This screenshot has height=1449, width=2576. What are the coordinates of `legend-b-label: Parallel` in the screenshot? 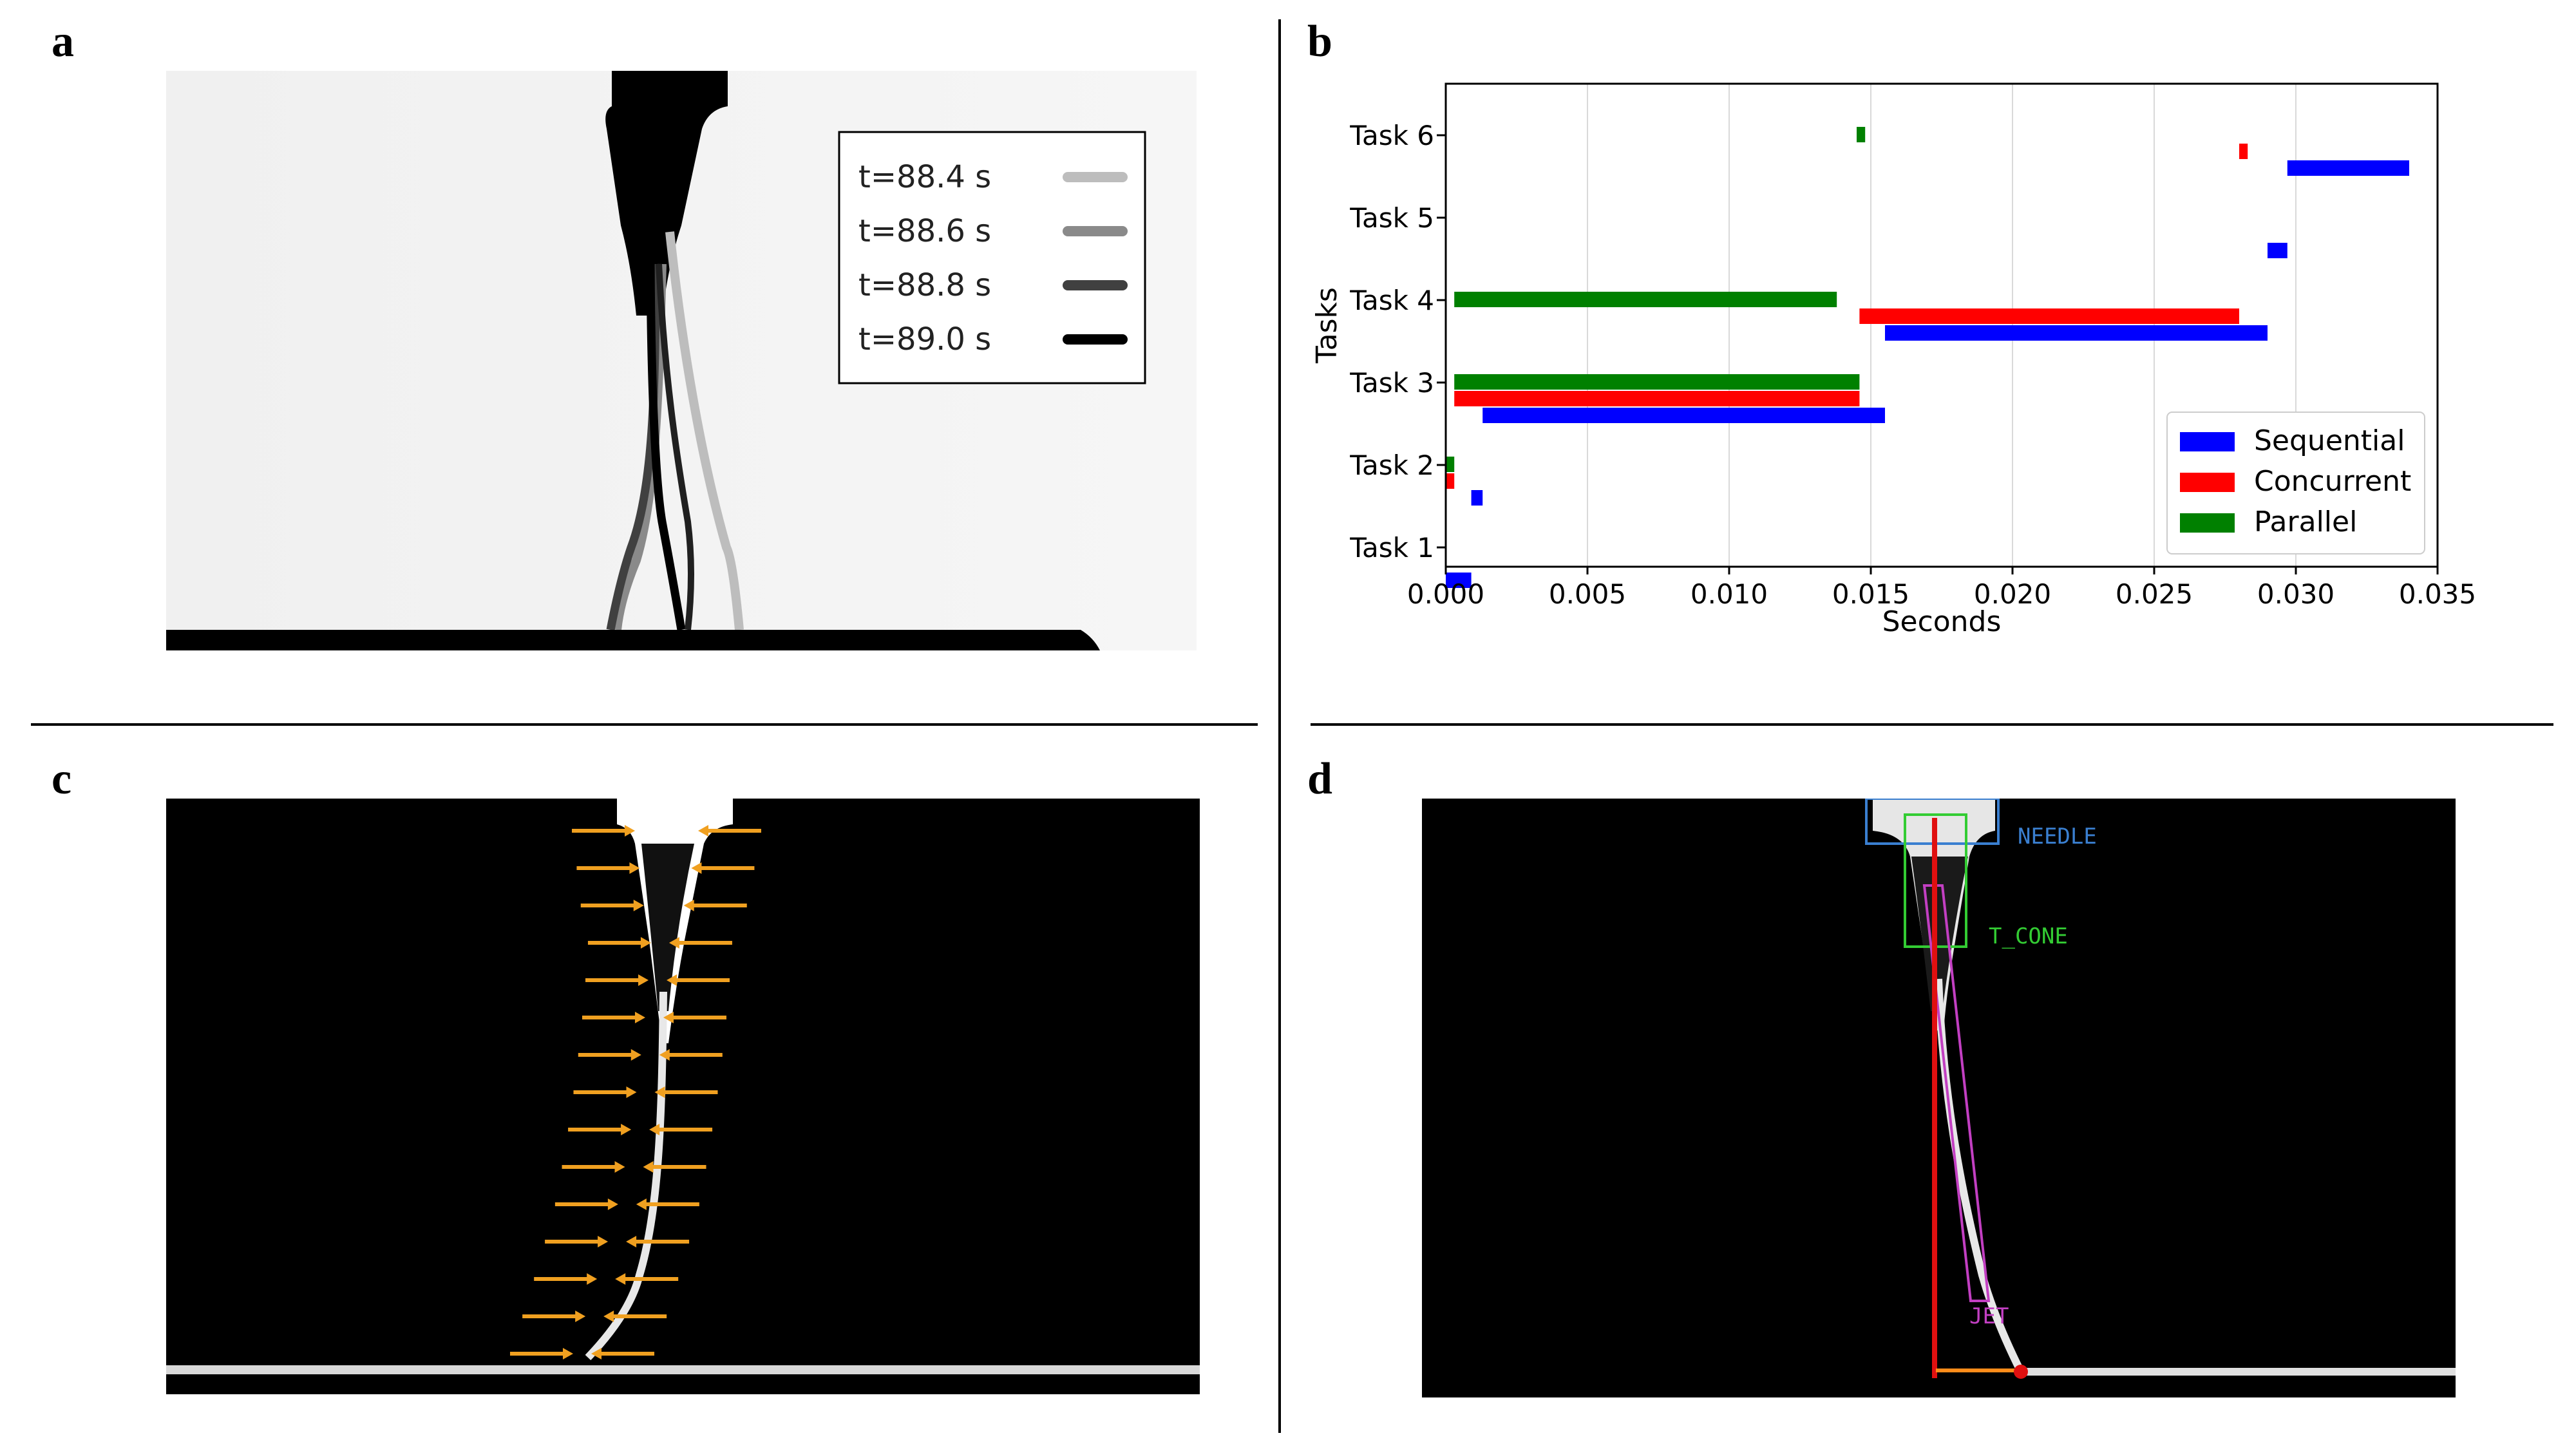 It's located at (2305, 522).